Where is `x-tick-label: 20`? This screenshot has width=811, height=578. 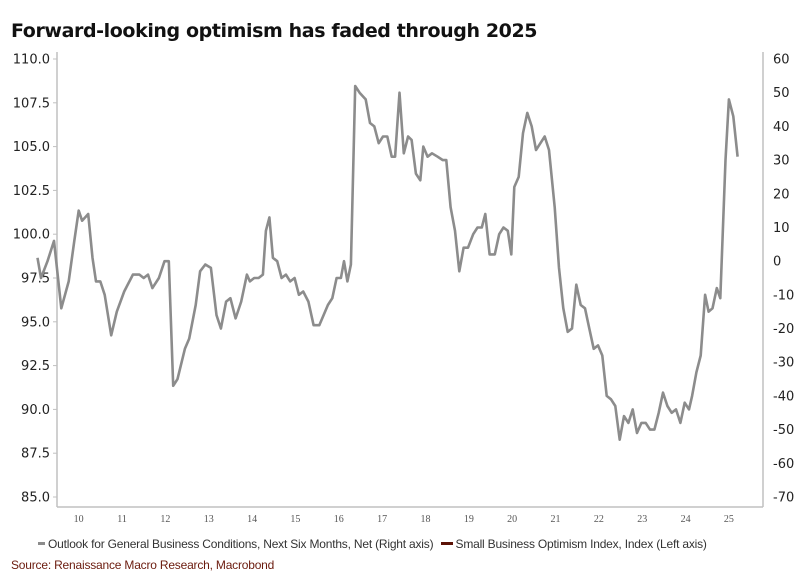 x-tick-label: 20 is located at coordinates (512, 519).